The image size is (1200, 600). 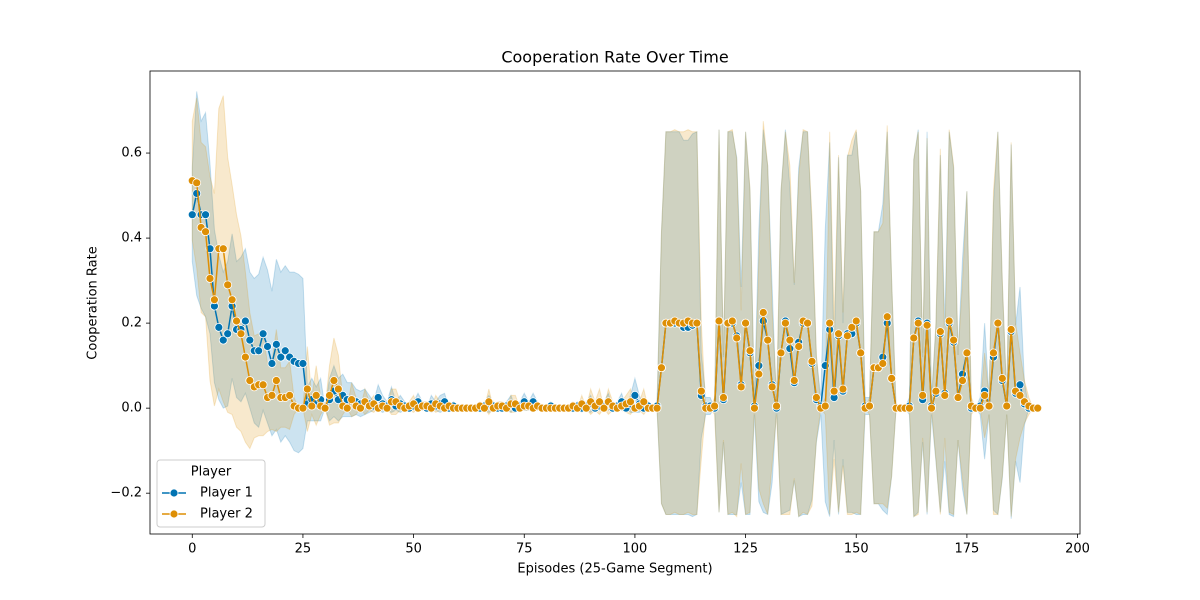 I want to click on x-tick-label: 100, so click(x=635, y=549).